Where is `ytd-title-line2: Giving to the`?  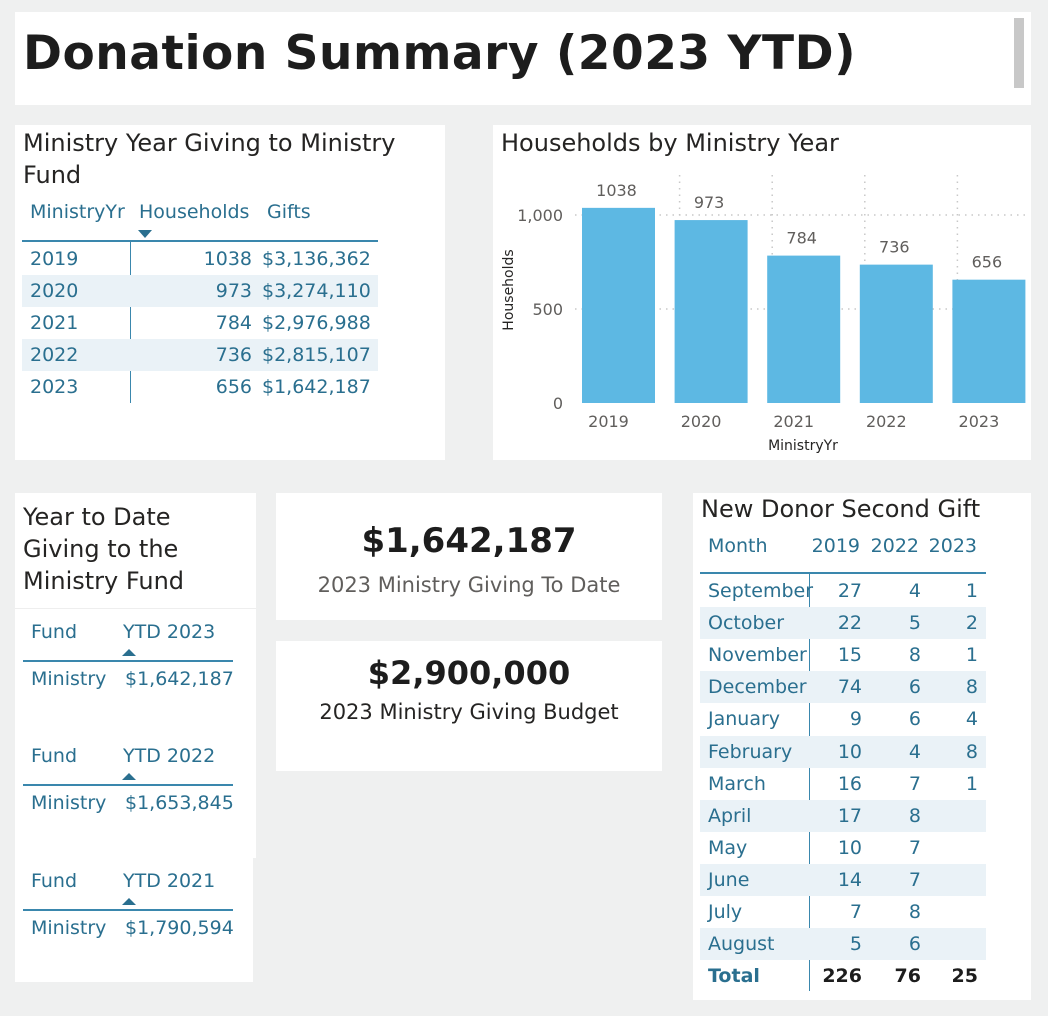 ytd-title-line2: Giving to the is located at coordinates (101, 549).